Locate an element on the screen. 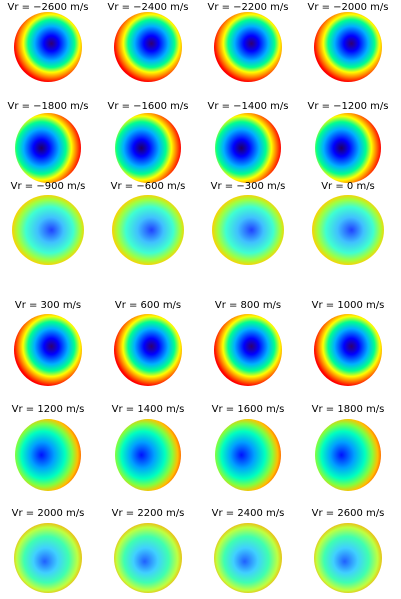 This screenshot has width=401, height=599. panel-label: Vr = 1200 m/s is located at coordinates (48, 409).